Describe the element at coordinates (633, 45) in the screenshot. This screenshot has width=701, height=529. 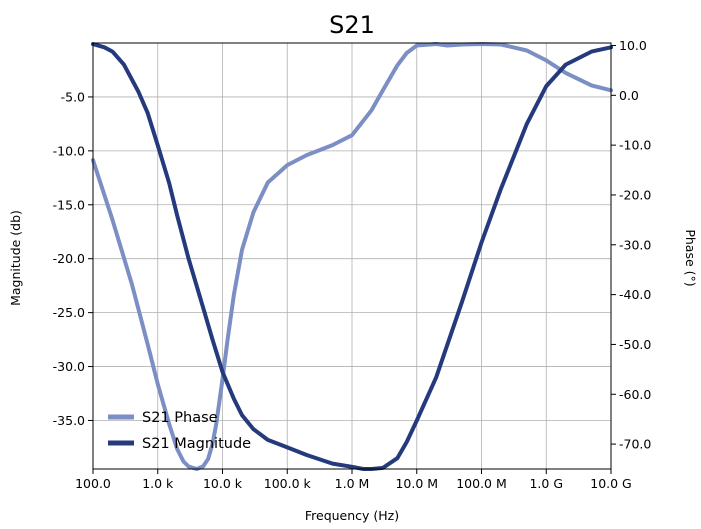
I see `y2-tick-label: 10.0` at that location.